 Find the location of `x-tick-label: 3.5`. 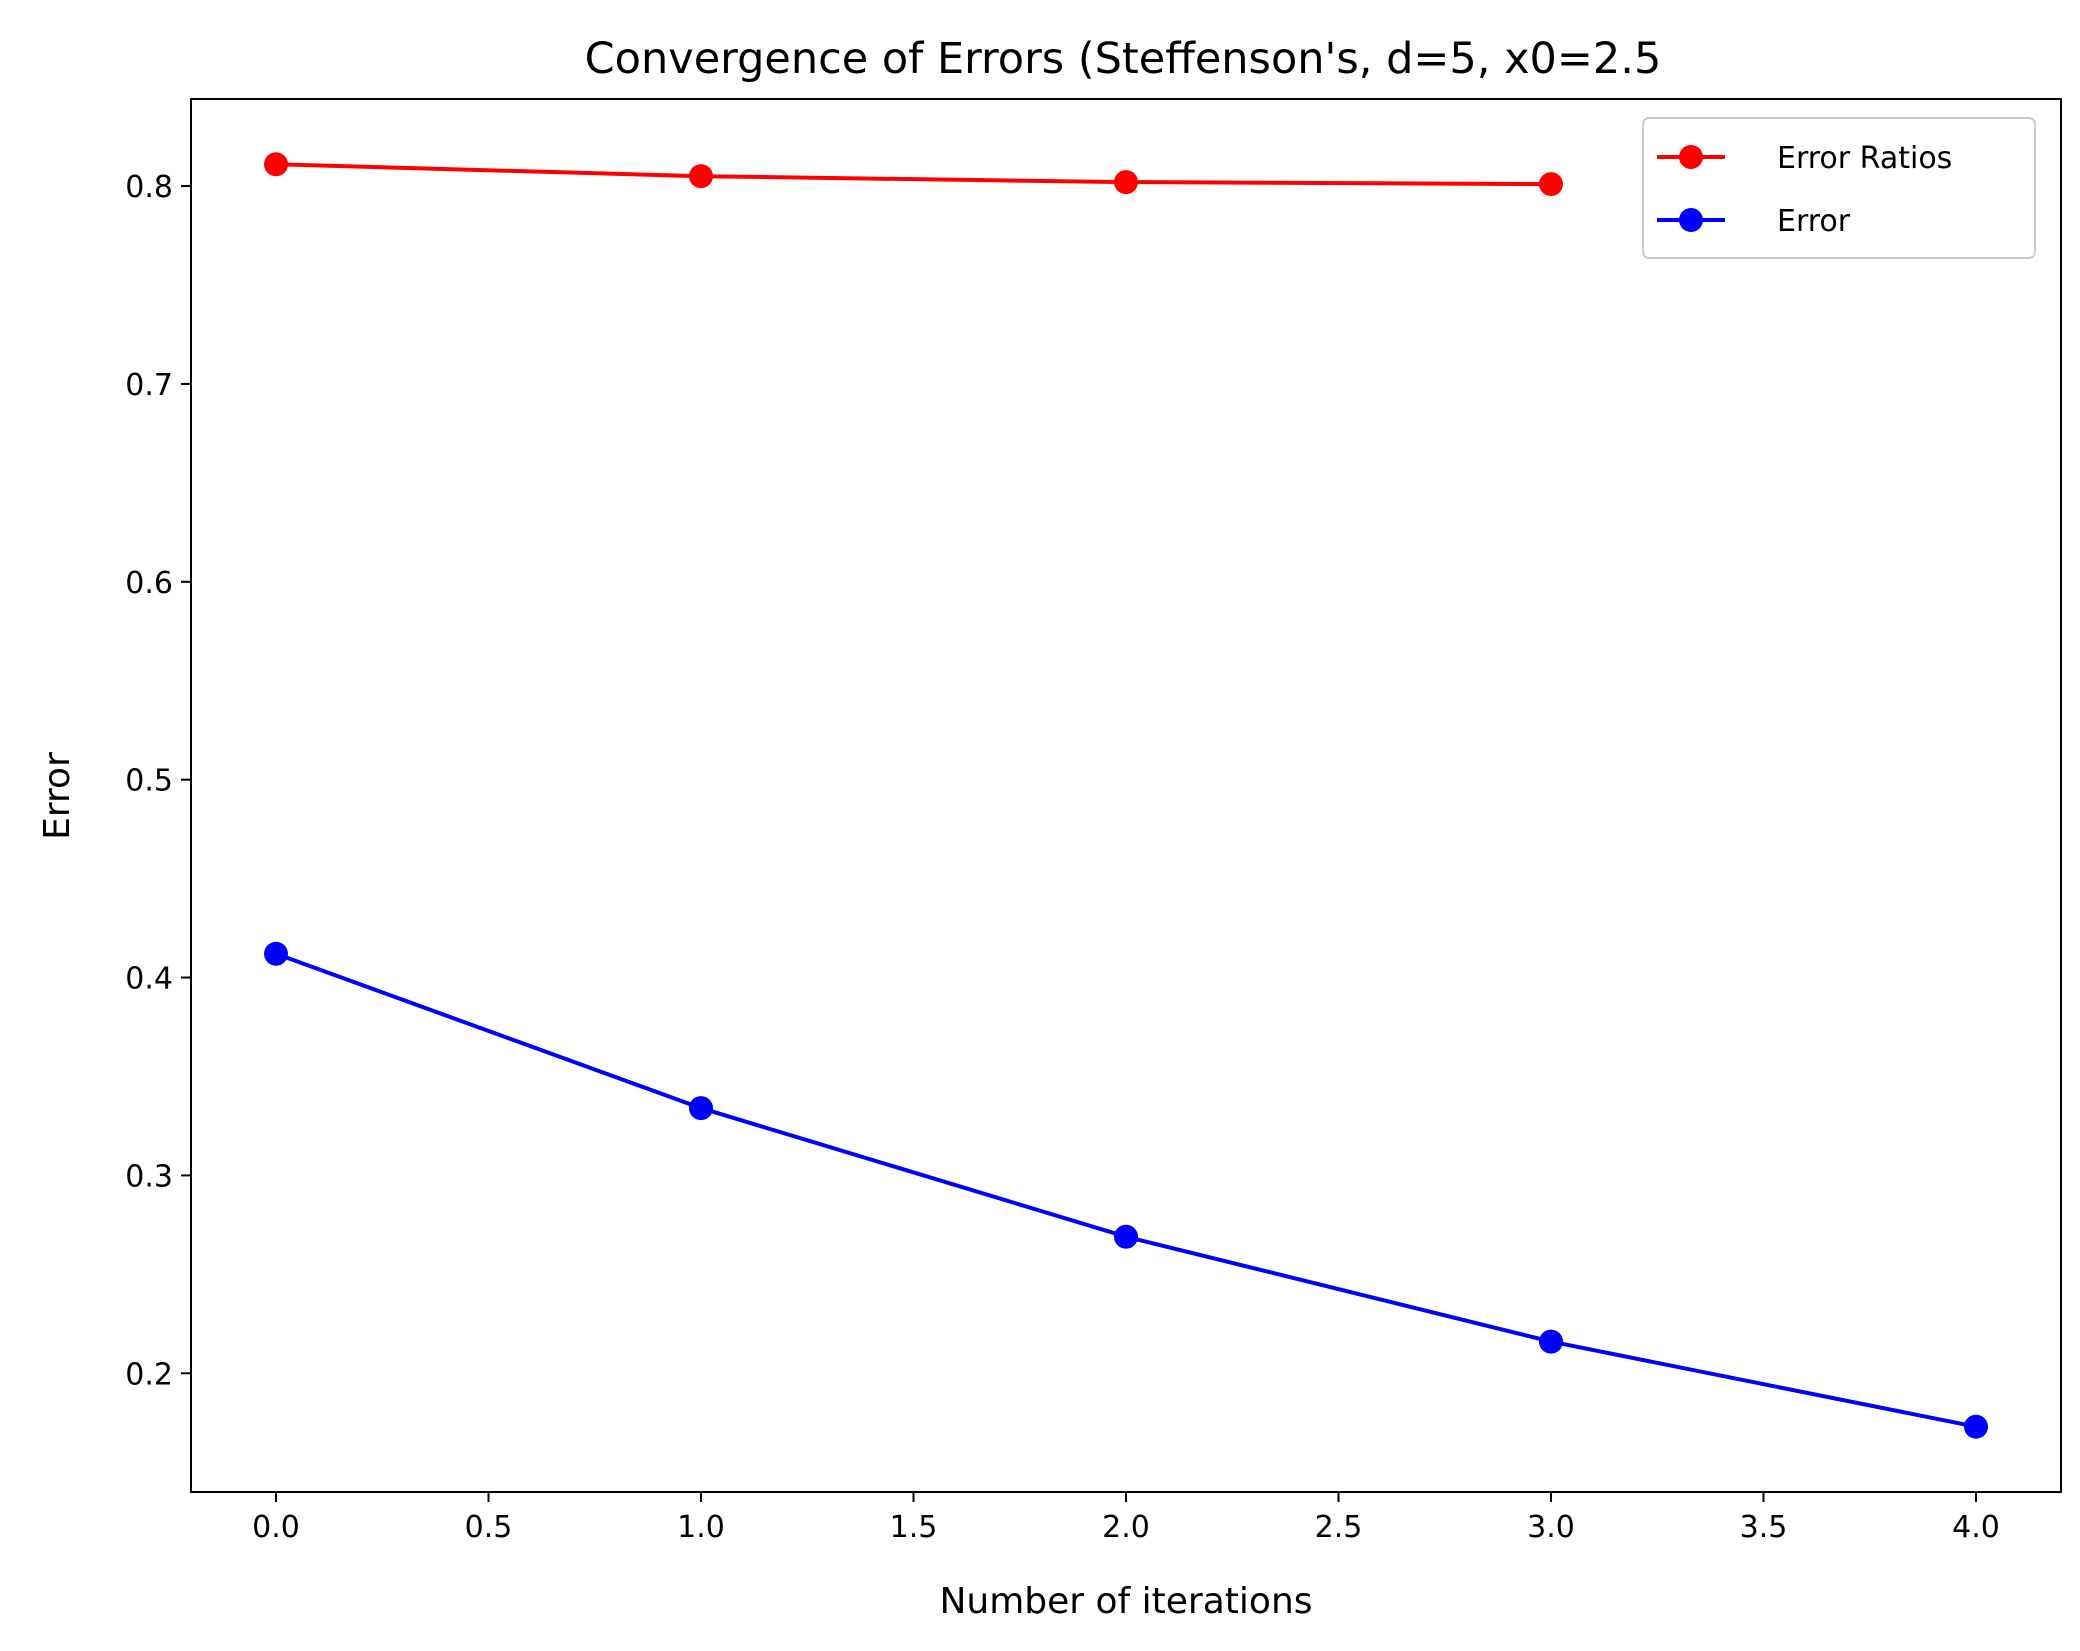

x-tick-label: 3.5 is located at coordinates (1764, 1527).